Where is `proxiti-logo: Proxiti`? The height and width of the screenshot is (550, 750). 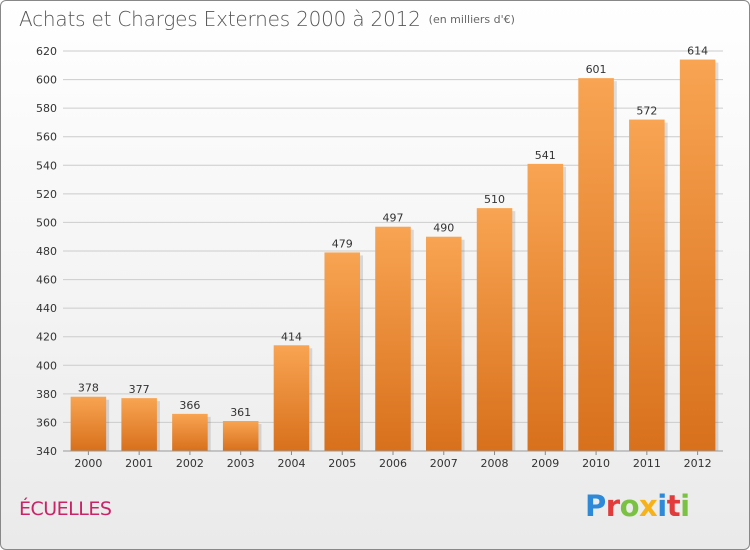
proxiti-logo: Proxiti is located at coordinates (637, 506).